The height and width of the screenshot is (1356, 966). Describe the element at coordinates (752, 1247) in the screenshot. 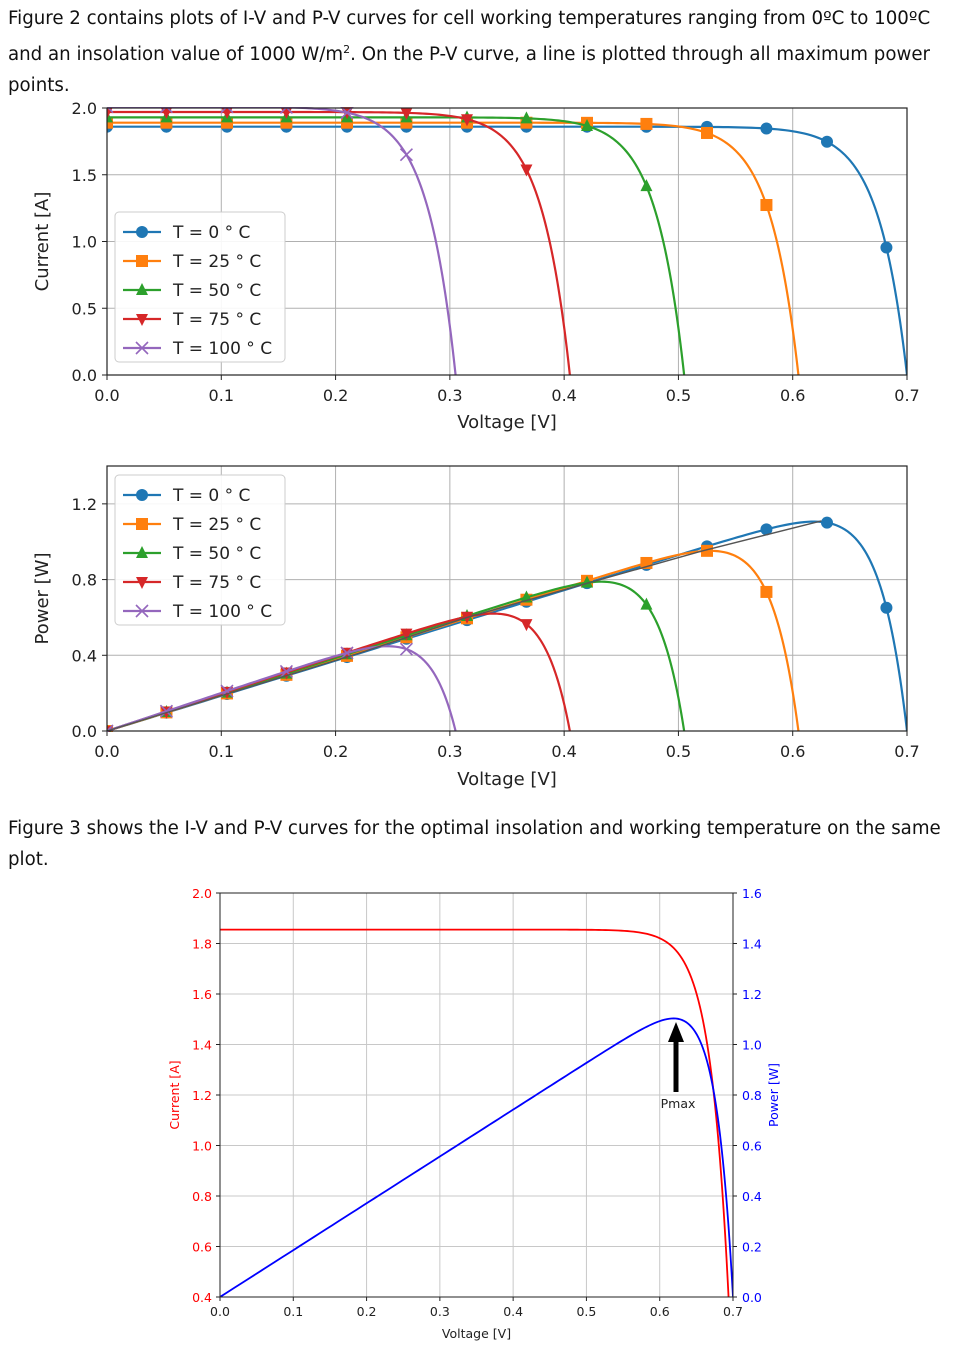

I see `combo-ytick-right-label: 0.2` at that location.